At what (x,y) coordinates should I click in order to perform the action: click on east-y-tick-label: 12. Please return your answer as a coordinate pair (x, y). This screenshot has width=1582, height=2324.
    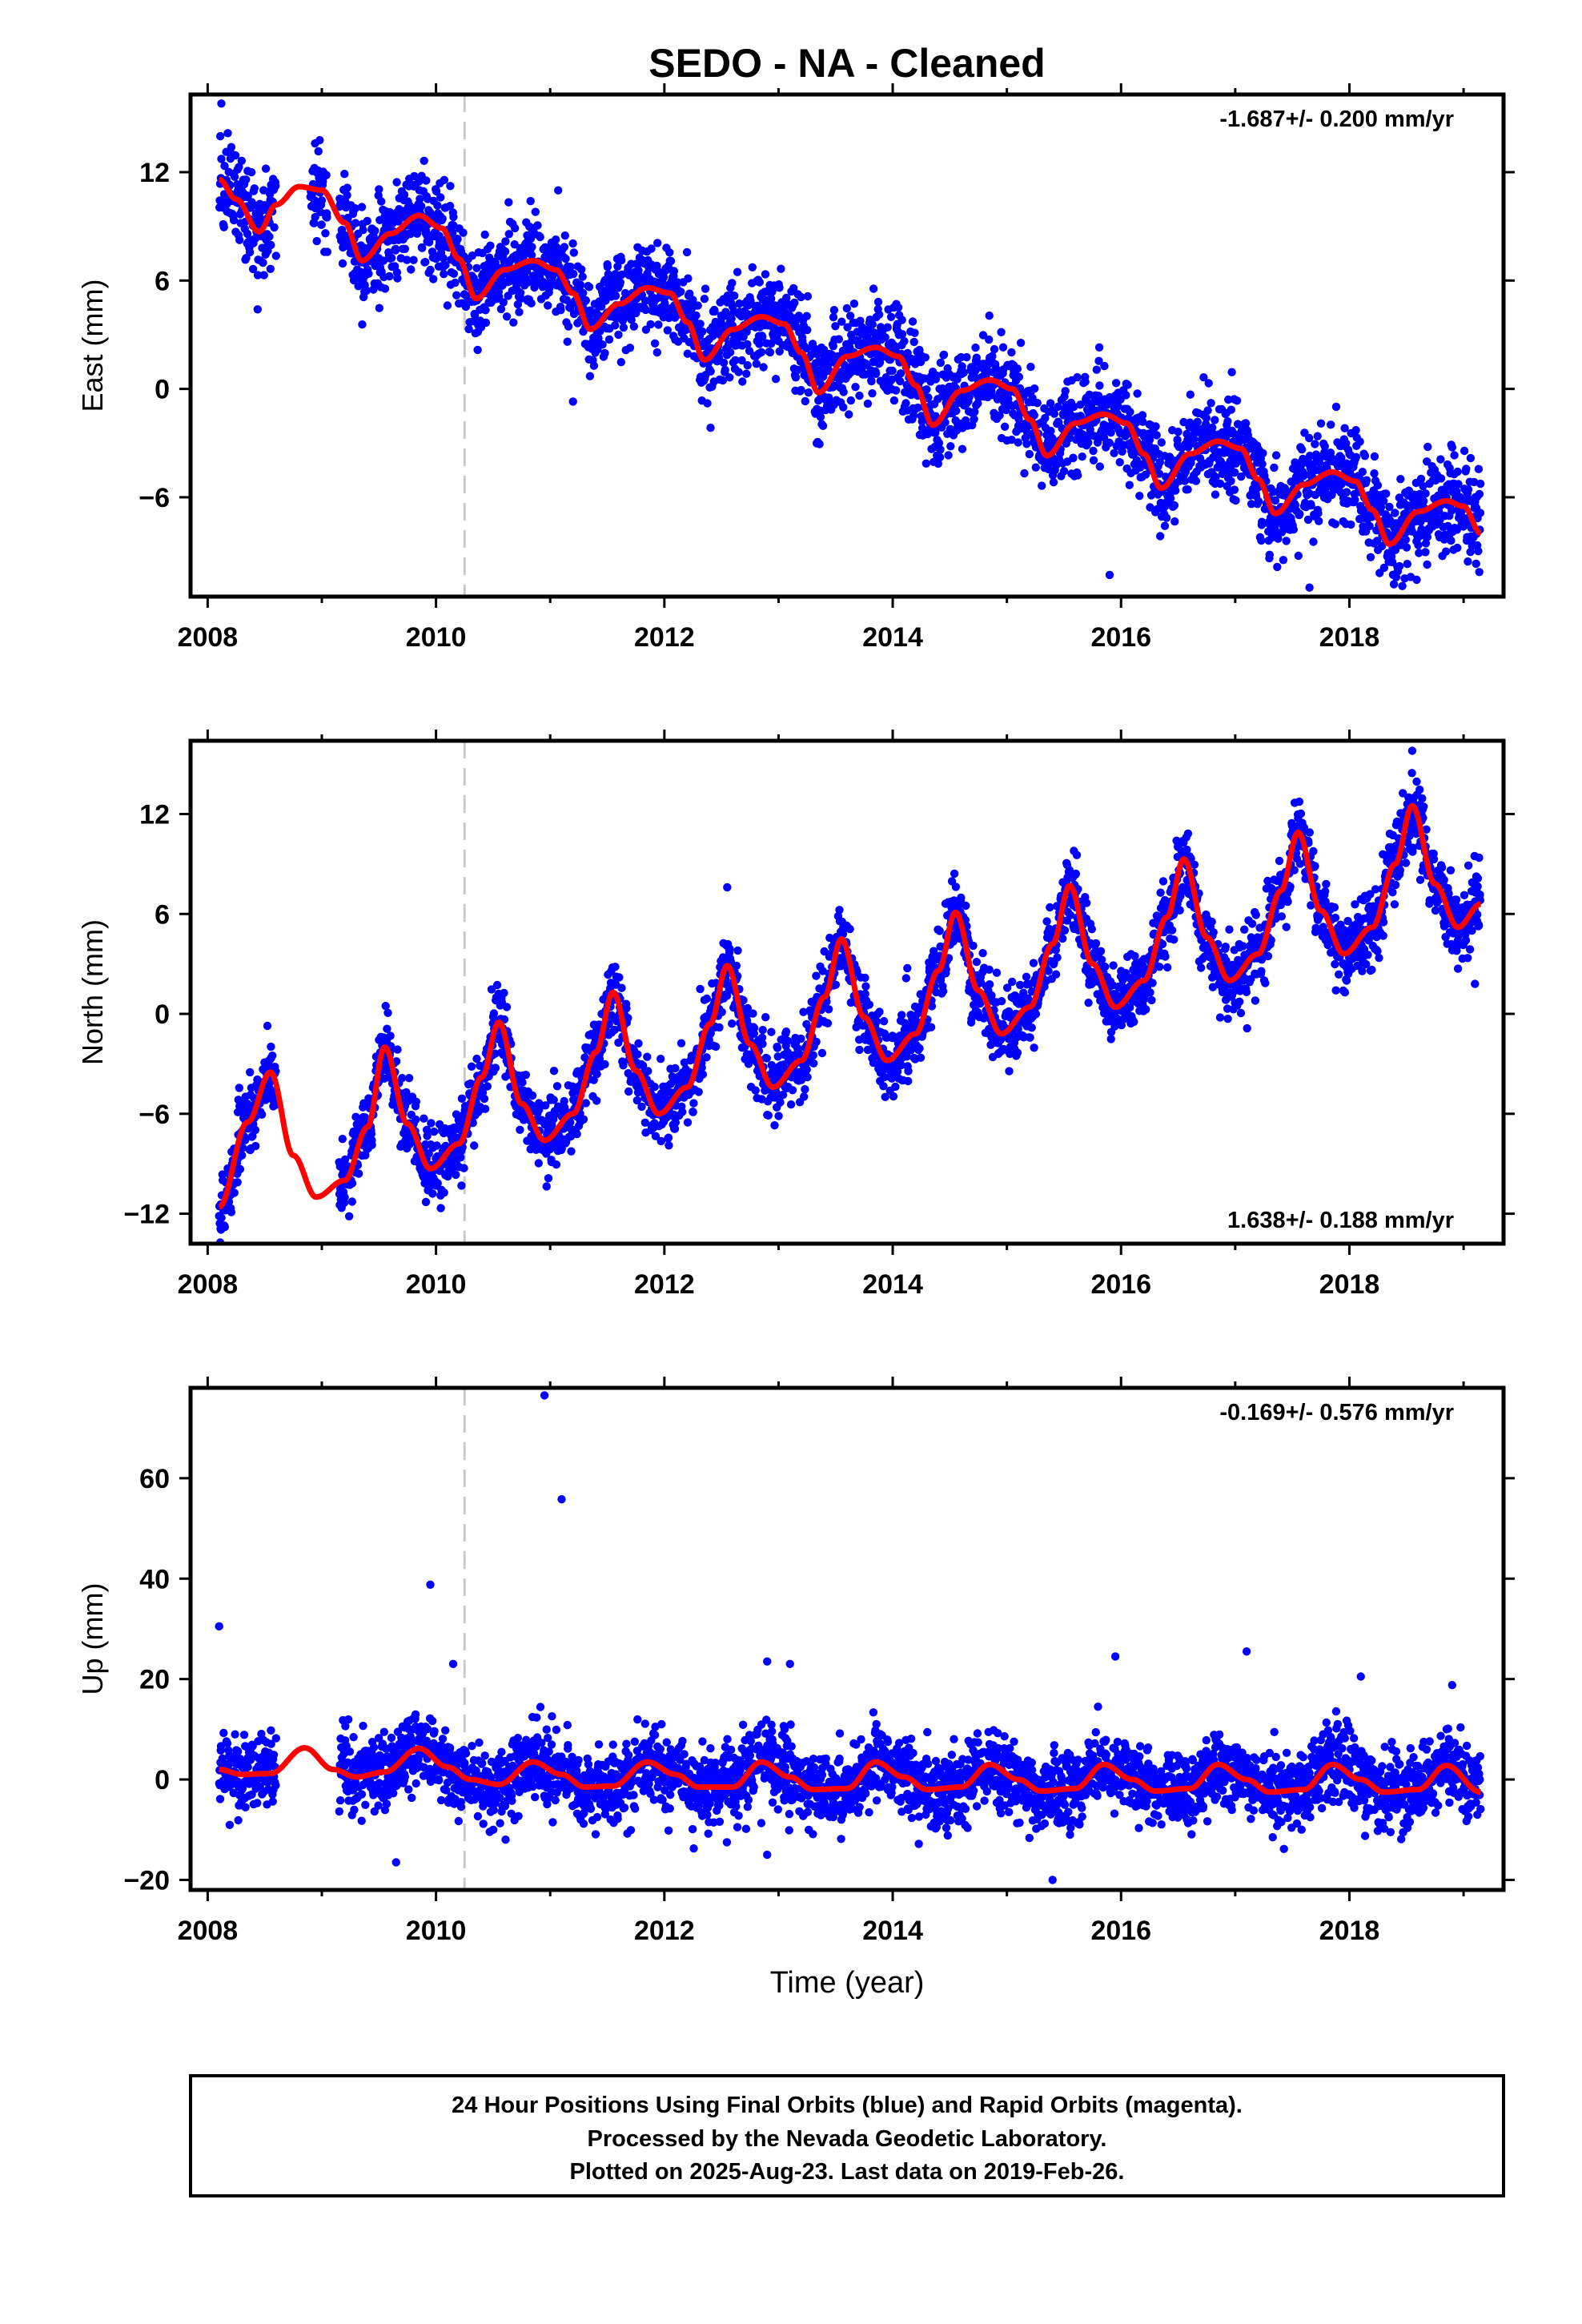
    Looking at the image, I should click on (154, 173).